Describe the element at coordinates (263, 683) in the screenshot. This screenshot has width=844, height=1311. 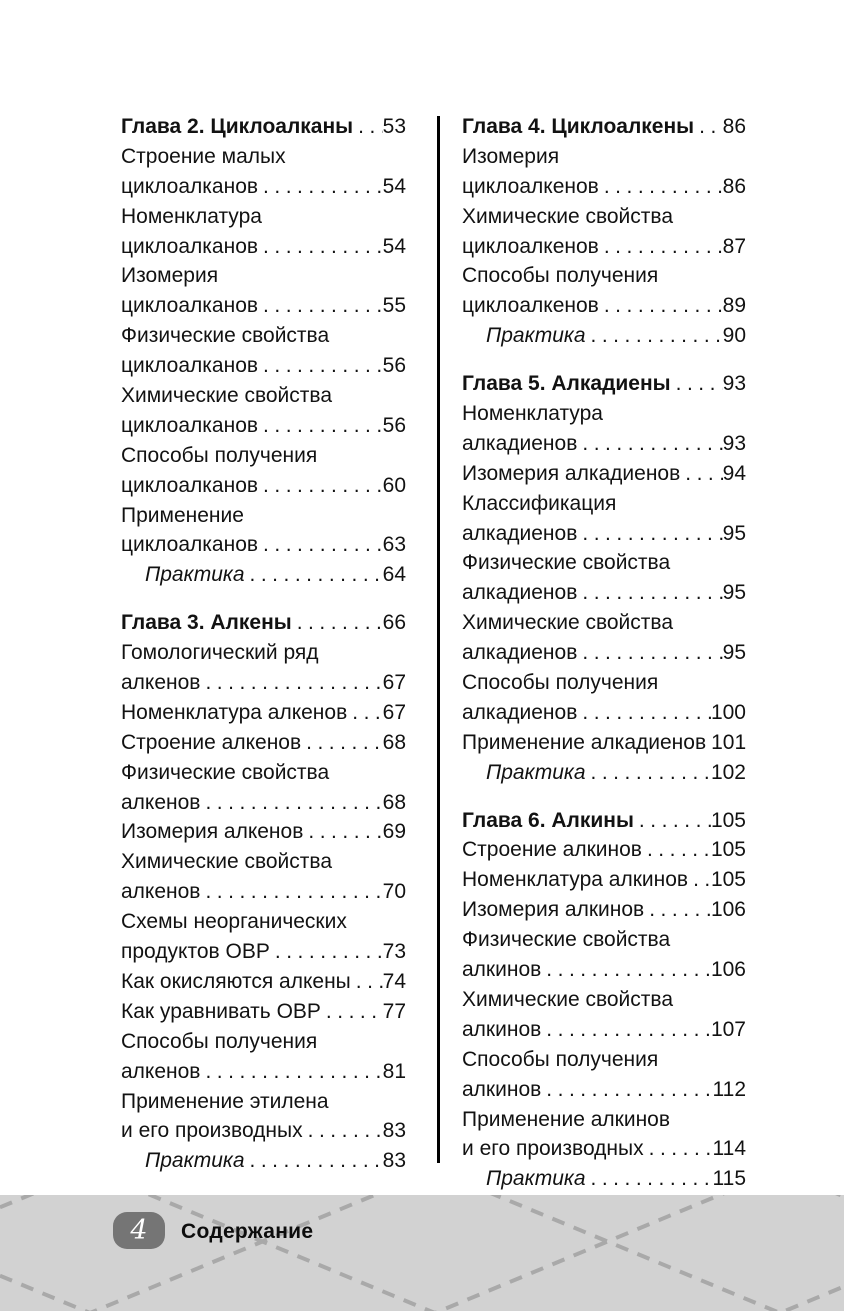
I see `toc-entry: алкенов 67` at that location.